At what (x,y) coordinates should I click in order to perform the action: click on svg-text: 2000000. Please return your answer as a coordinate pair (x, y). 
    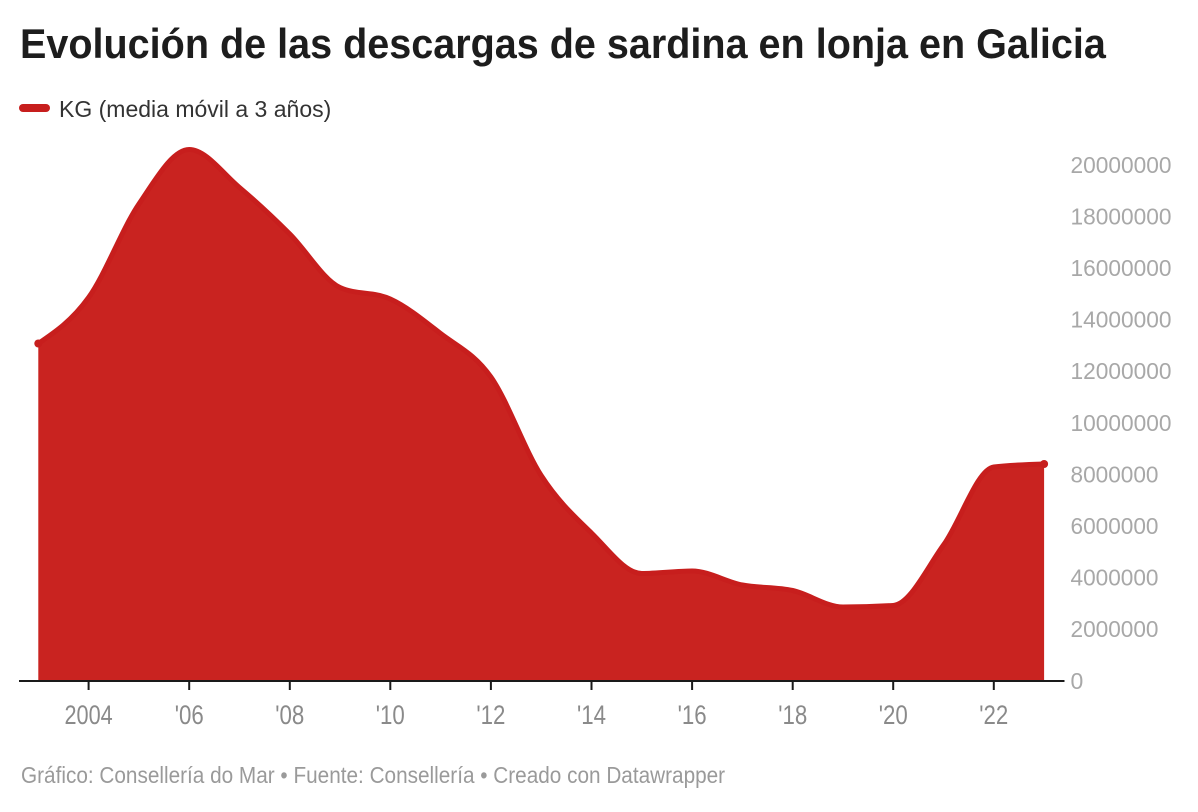
    Looking at the image, I should click on (1115, 629).